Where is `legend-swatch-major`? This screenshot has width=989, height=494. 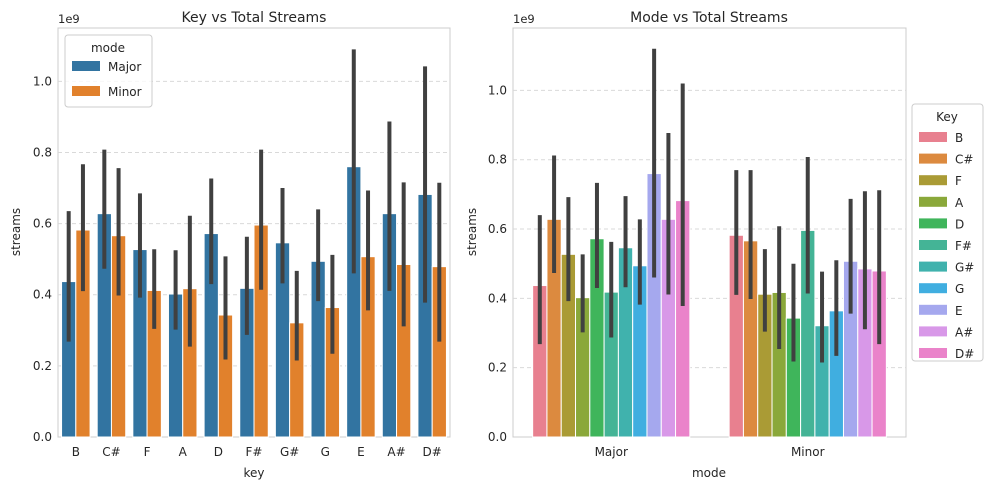
legend-swatch-major is located at coordinates (86, 66).